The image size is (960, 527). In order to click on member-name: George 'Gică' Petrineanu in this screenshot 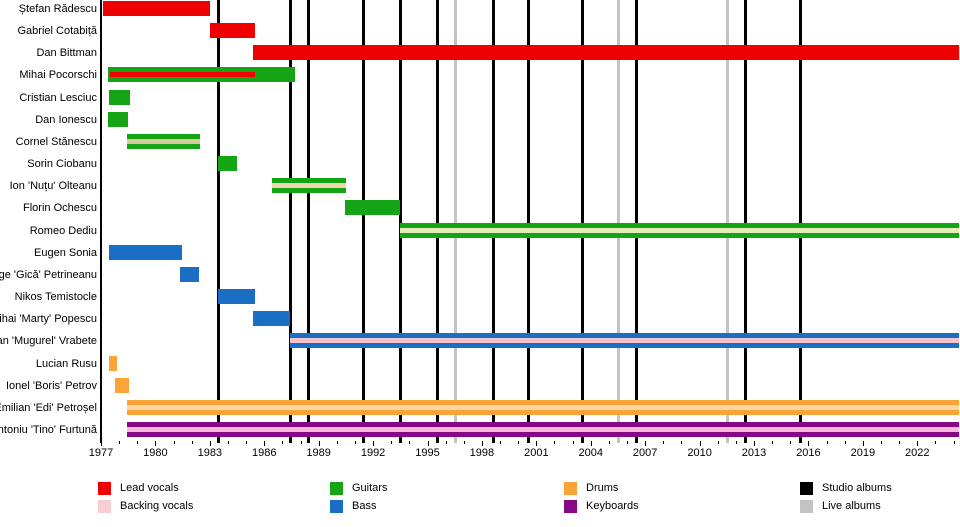, I will do `click(48, 274)`.